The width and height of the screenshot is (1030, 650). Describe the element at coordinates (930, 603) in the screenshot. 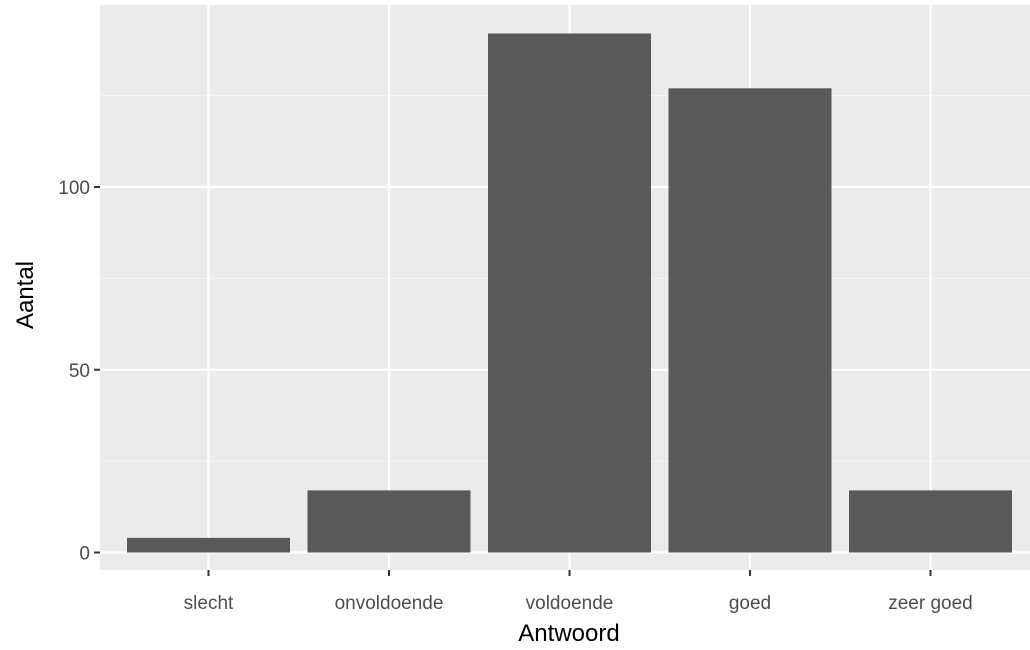

I see `x-tick-label: zeer goed` at that location.